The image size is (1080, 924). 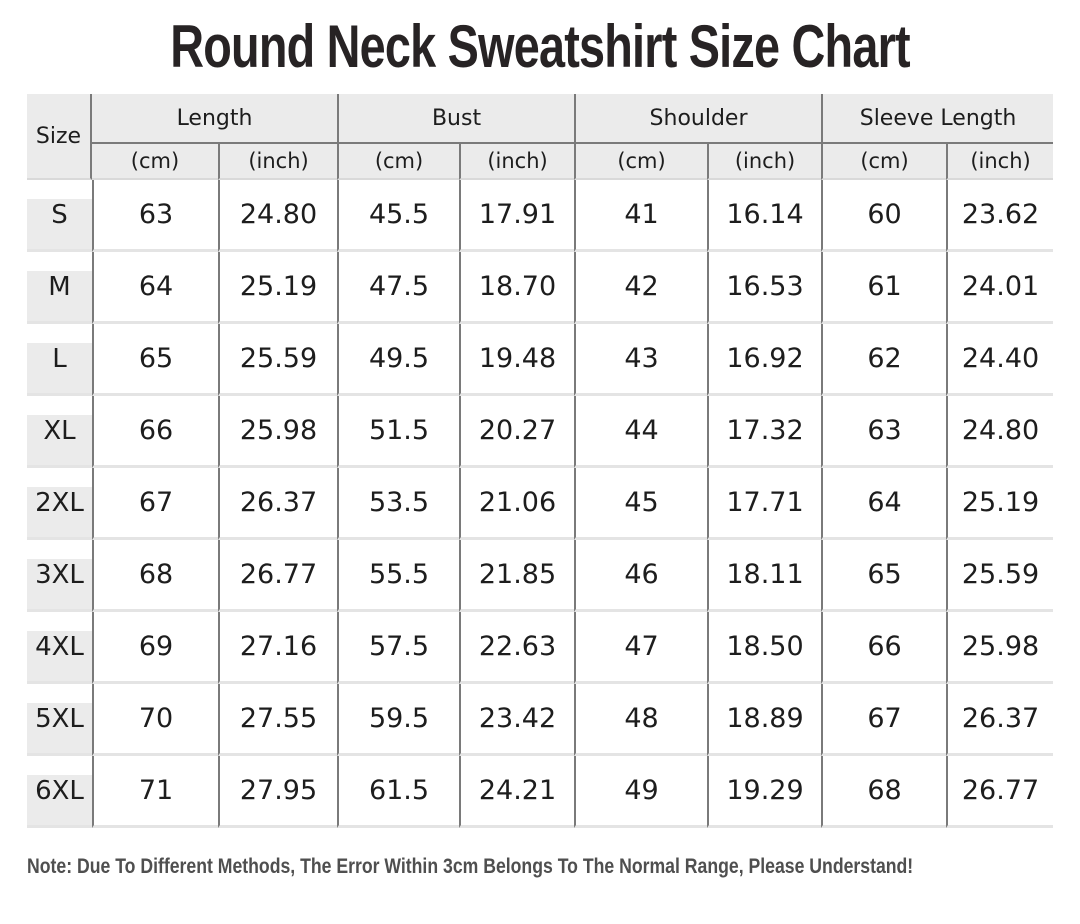 I want to click on value-cell: 47.5, so click(x=398, y=288).